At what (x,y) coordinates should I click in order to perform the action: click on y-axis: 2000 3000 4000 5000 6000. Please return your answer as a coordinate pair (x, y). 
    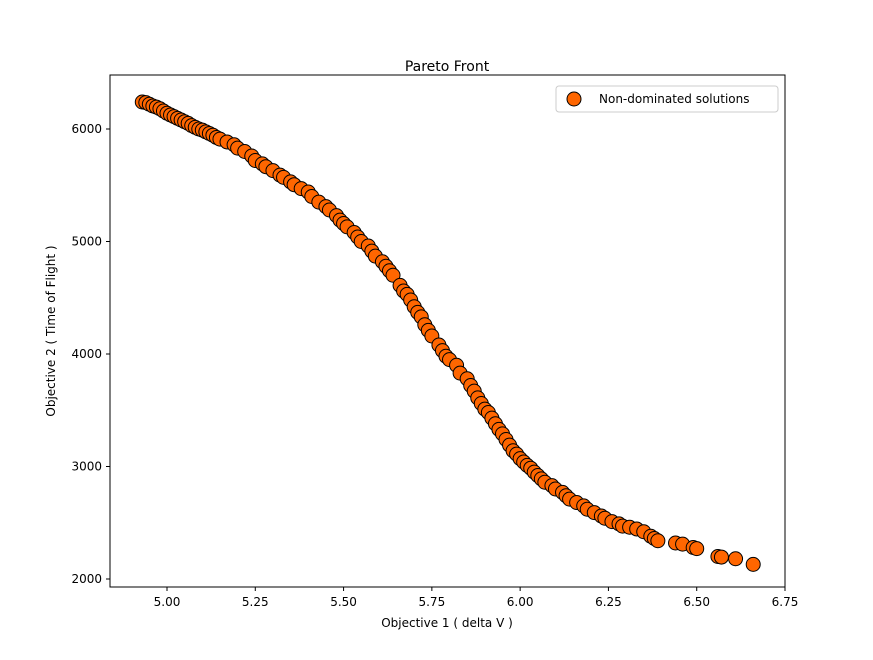
    Looking at the image, I should click on (90, 354).